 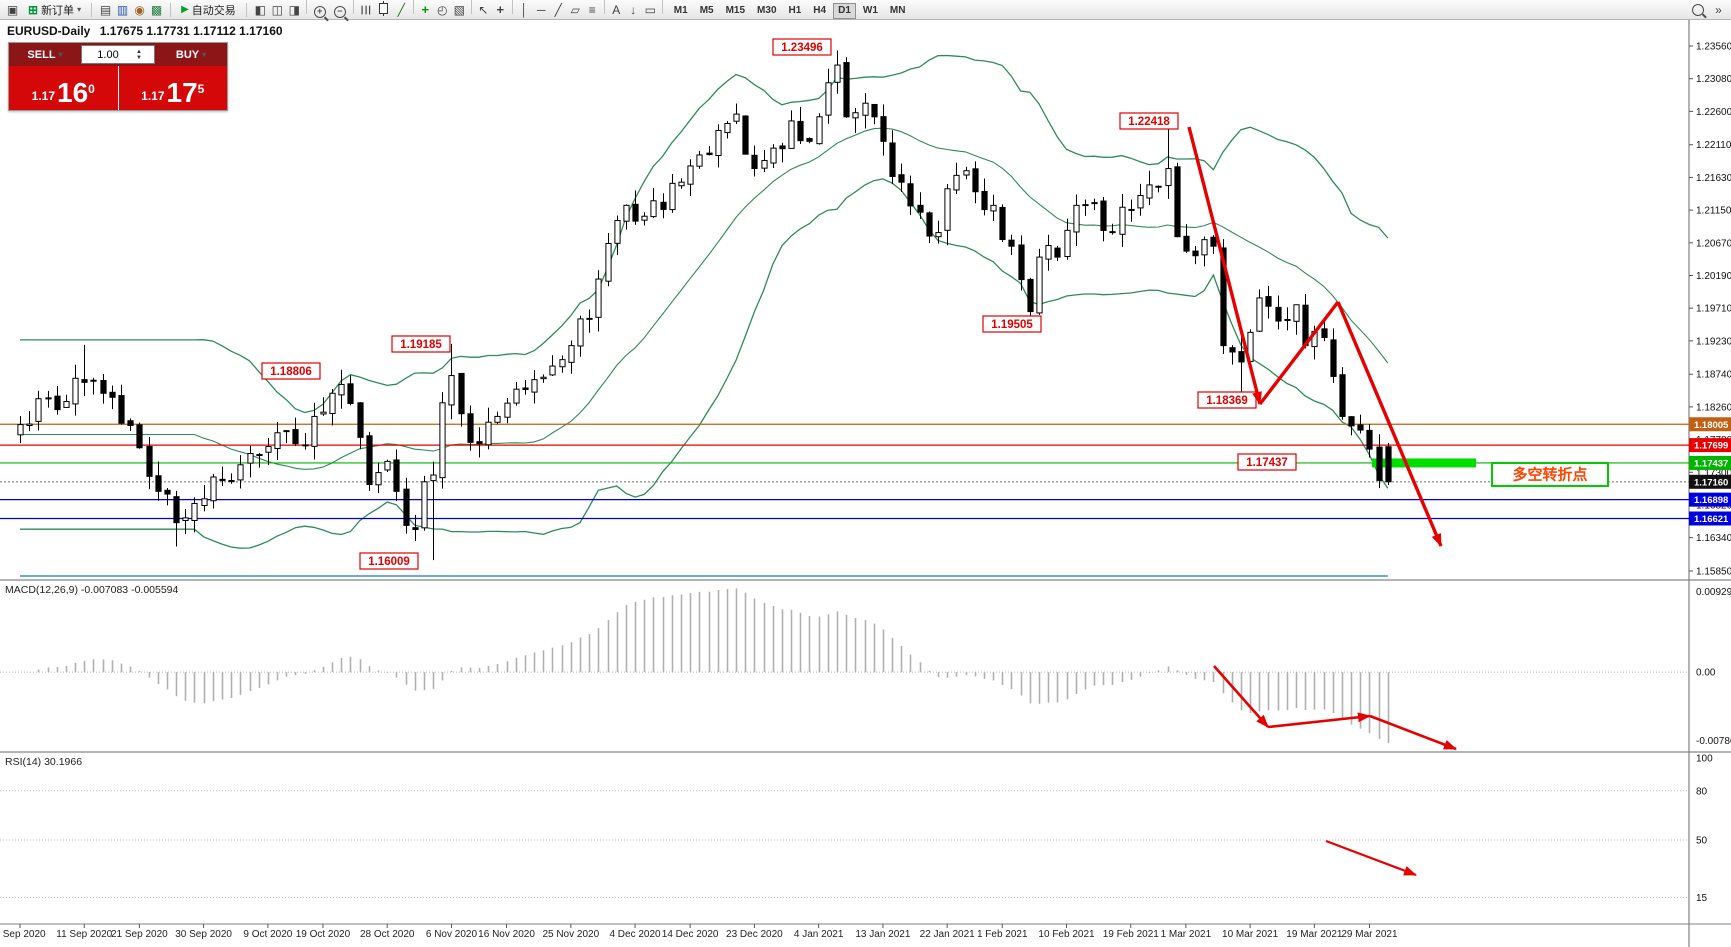 I want to click on svg-text: 1.23496, so click(x=802, y=48).